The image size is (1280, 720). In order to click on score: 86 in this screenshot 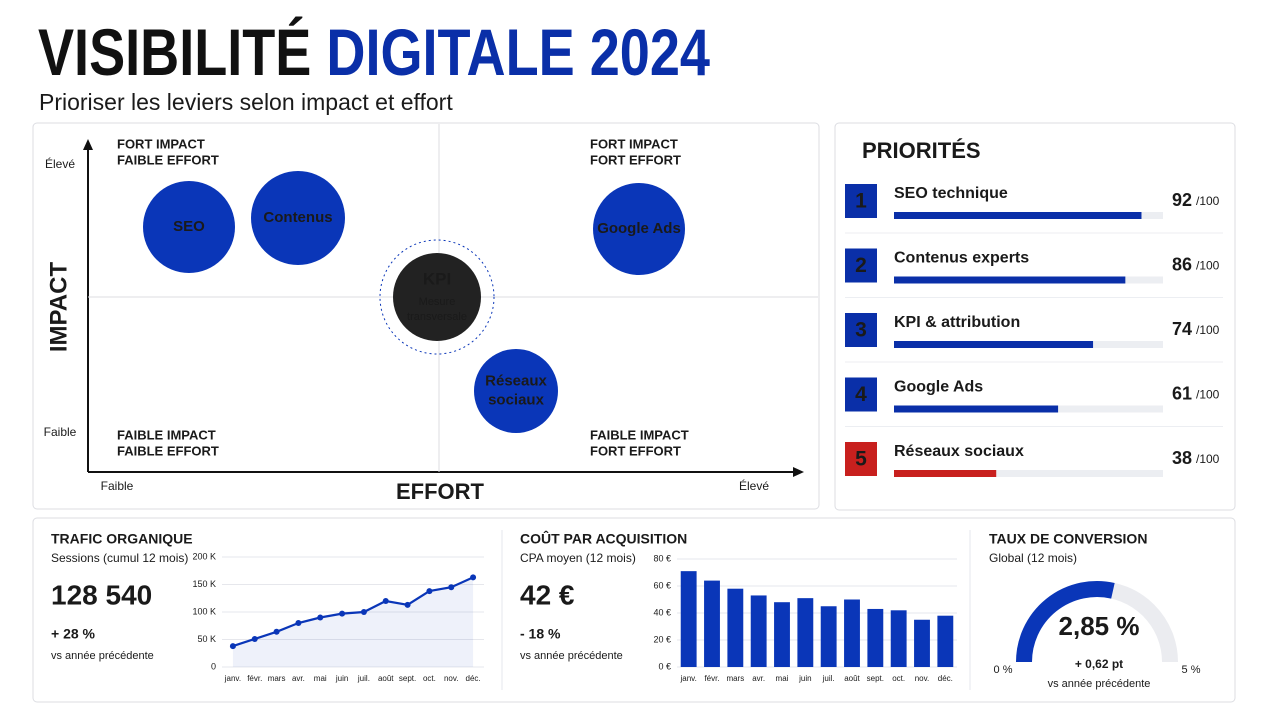, I will do `click(1182, 264)`.